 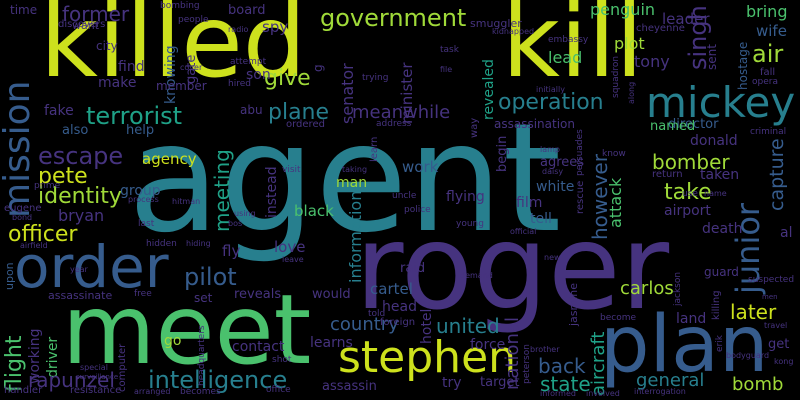 I want to click on word-spy: spy, so click(x=275, y=27).